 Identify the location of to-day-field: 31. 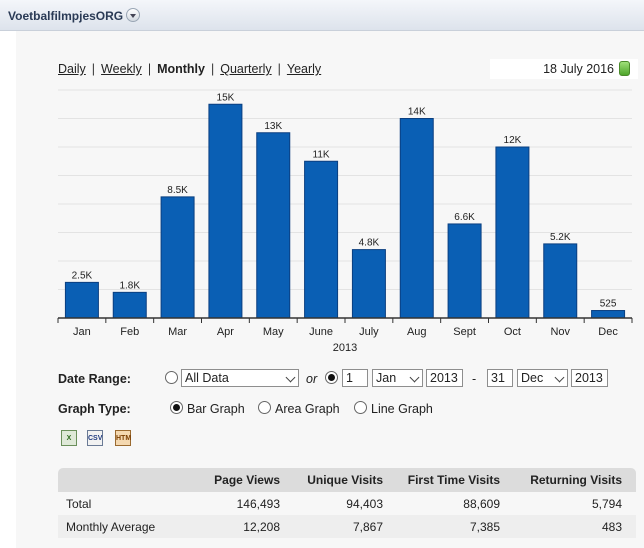
(500, 378).